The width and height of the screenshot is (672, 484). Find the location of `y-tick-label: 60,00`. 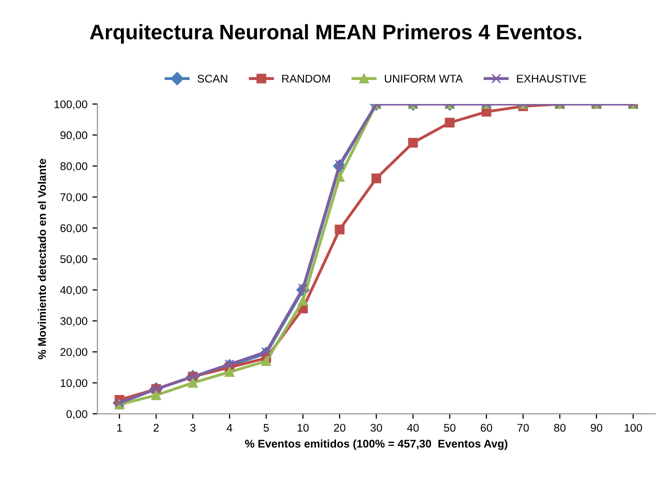

y-tick-label: 60,00 is located at coordinates (74, 229).